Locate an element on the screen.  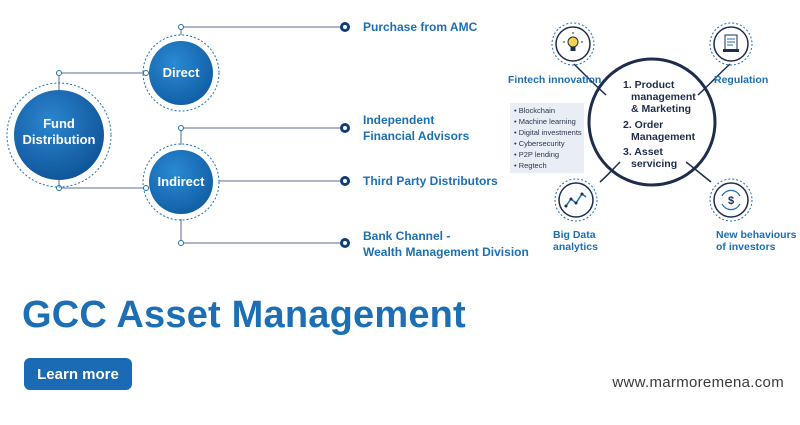
lightbulb-icon is located at coordinates (573, 41).